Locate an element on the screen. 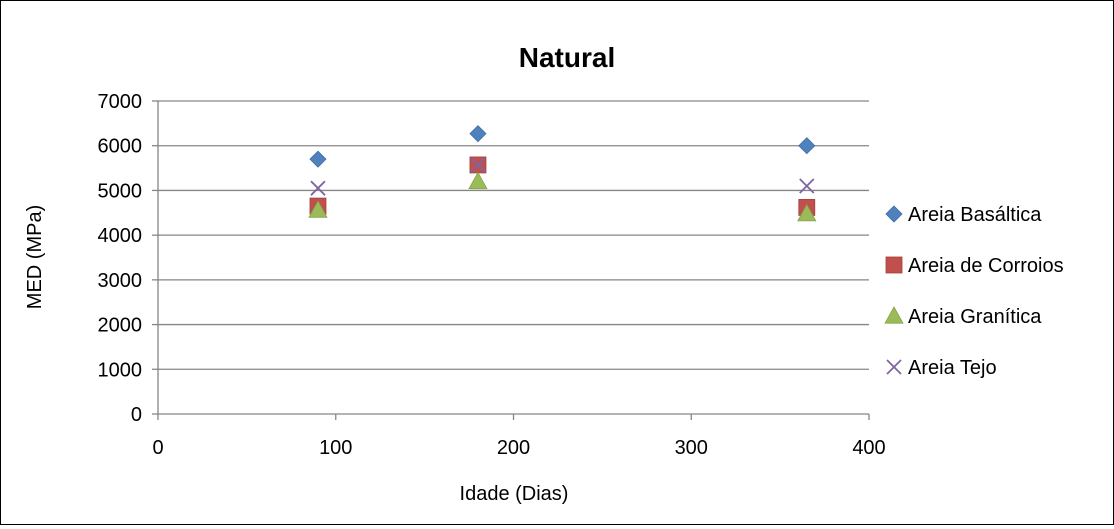 This screenshot has height=529, width=1114. x-tick-label: 0 is located at coordinates (157, 448).